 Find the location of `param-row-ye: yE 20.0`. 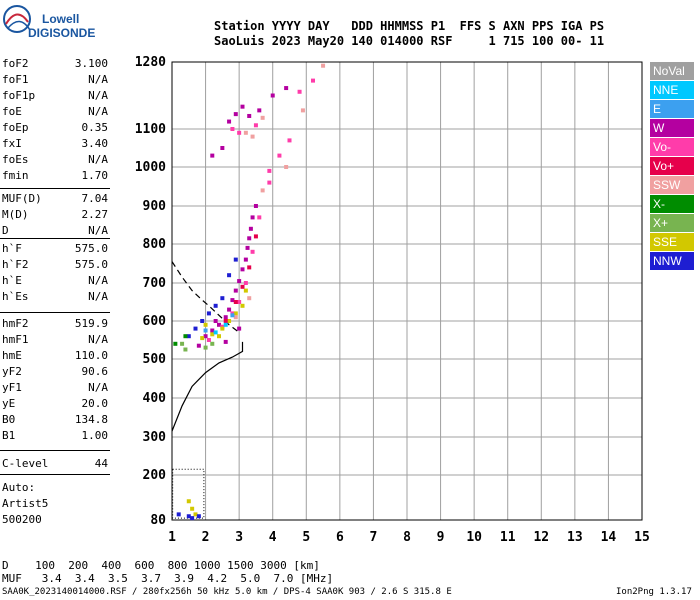

param-row-ye: yE 20.0 is located at coordinates (55, 404).